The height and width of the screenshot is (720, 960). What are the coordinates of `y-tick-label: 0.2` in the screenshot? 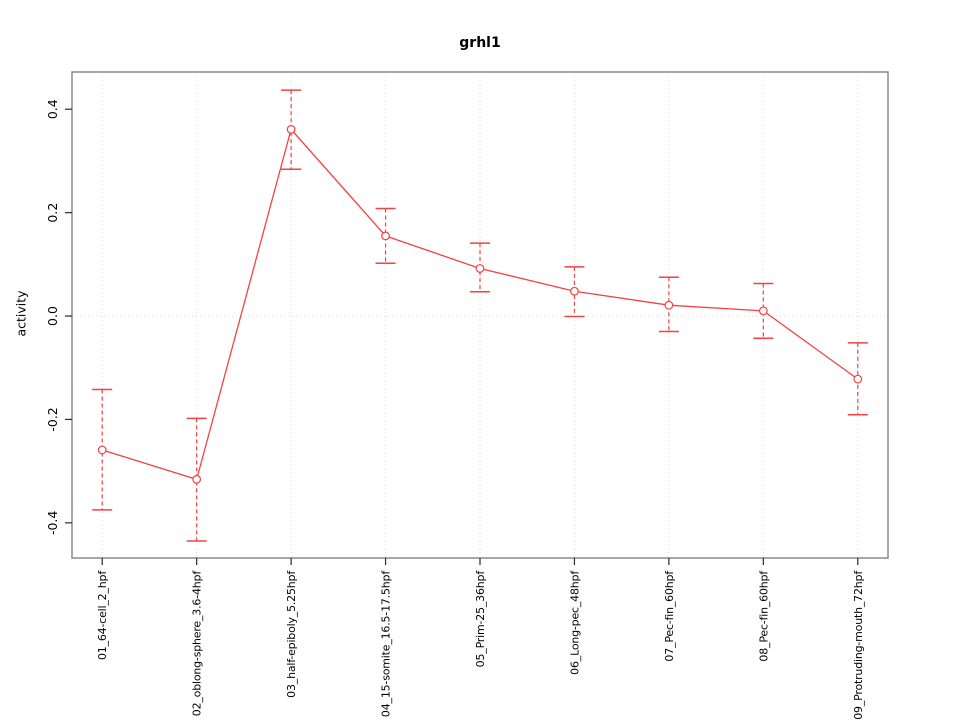 It's located at (52, 213).